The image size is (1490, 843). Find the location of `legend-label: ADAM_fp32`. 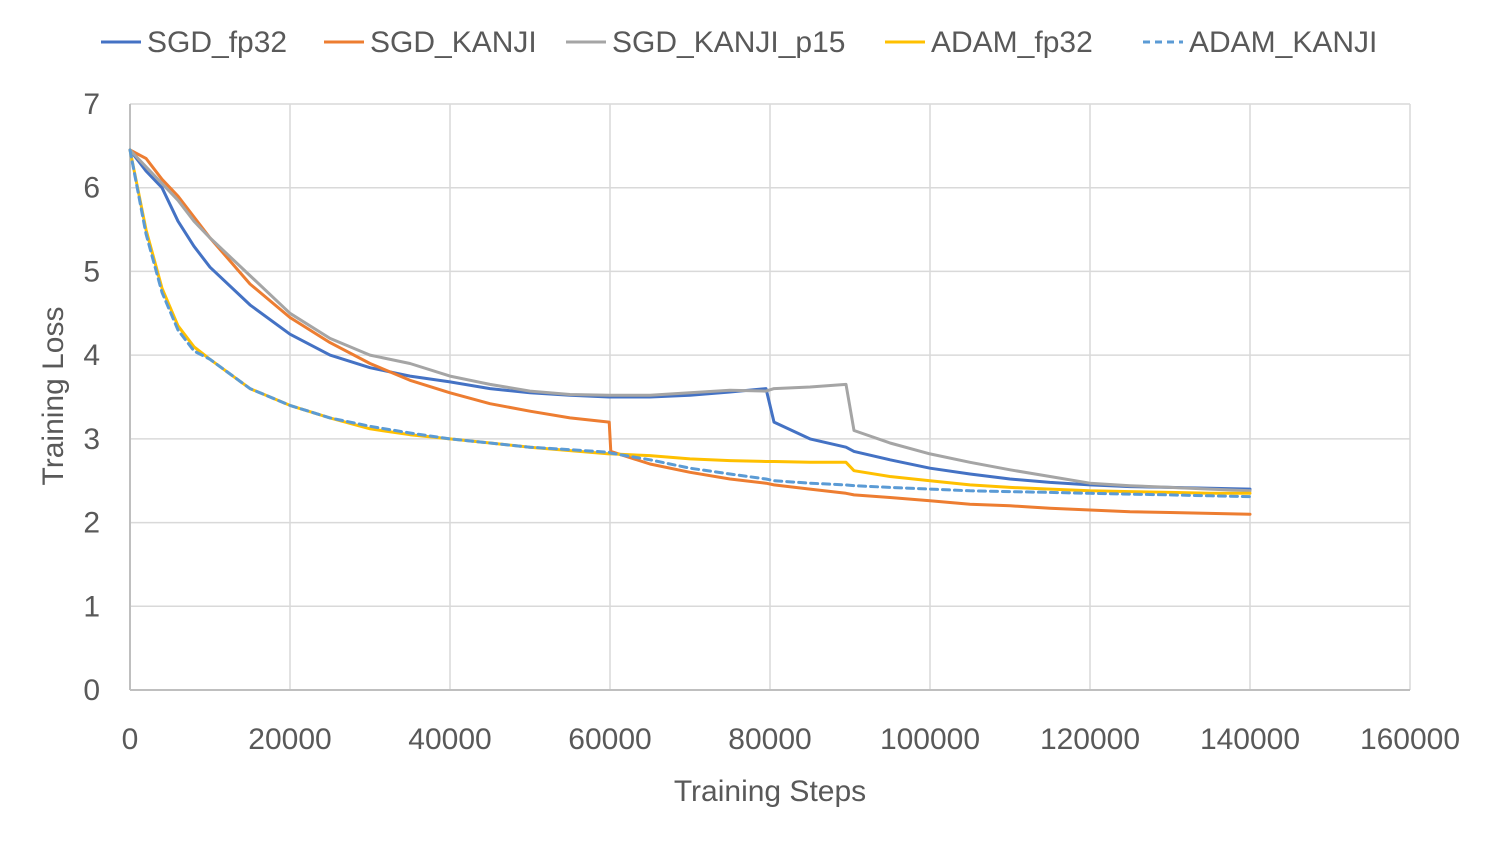

legend-label: ADAM_fp32 is located at coordinates (1012, 42).